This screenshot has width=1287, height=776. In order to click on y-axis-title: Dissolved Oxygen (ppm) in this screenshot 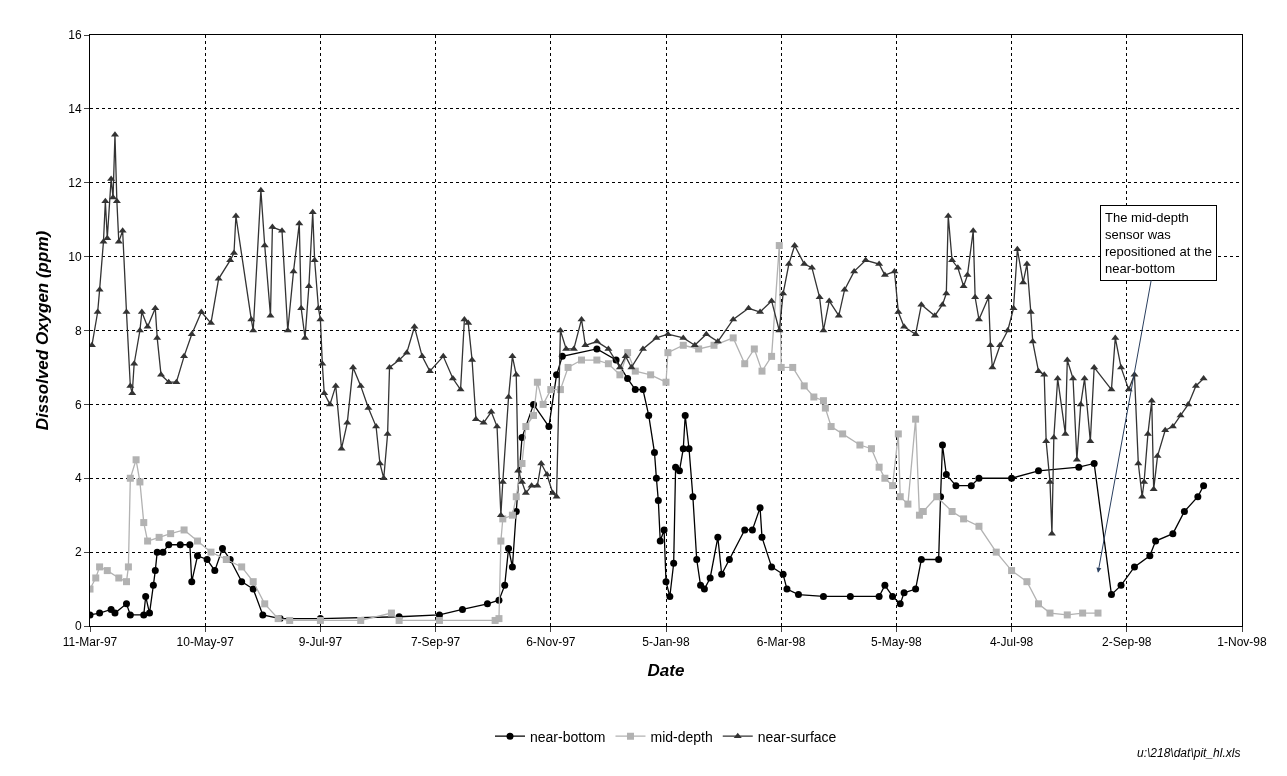, I will do `click(42, 330)`.